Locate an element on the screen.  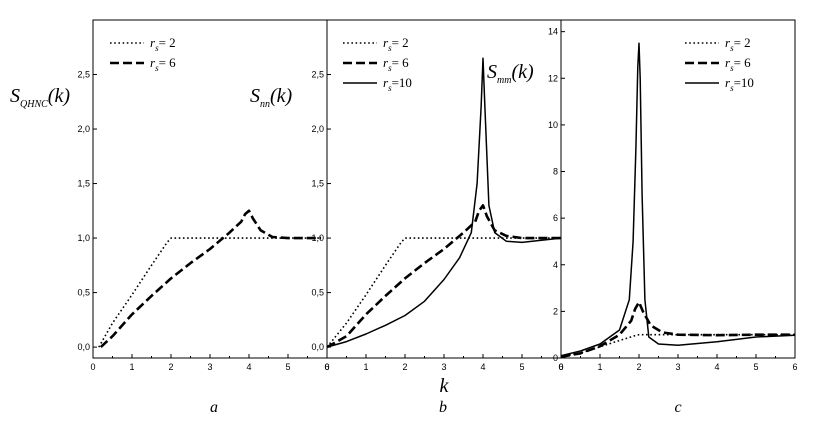
y-tick-label: 12 is located at coordinates (553, 78).